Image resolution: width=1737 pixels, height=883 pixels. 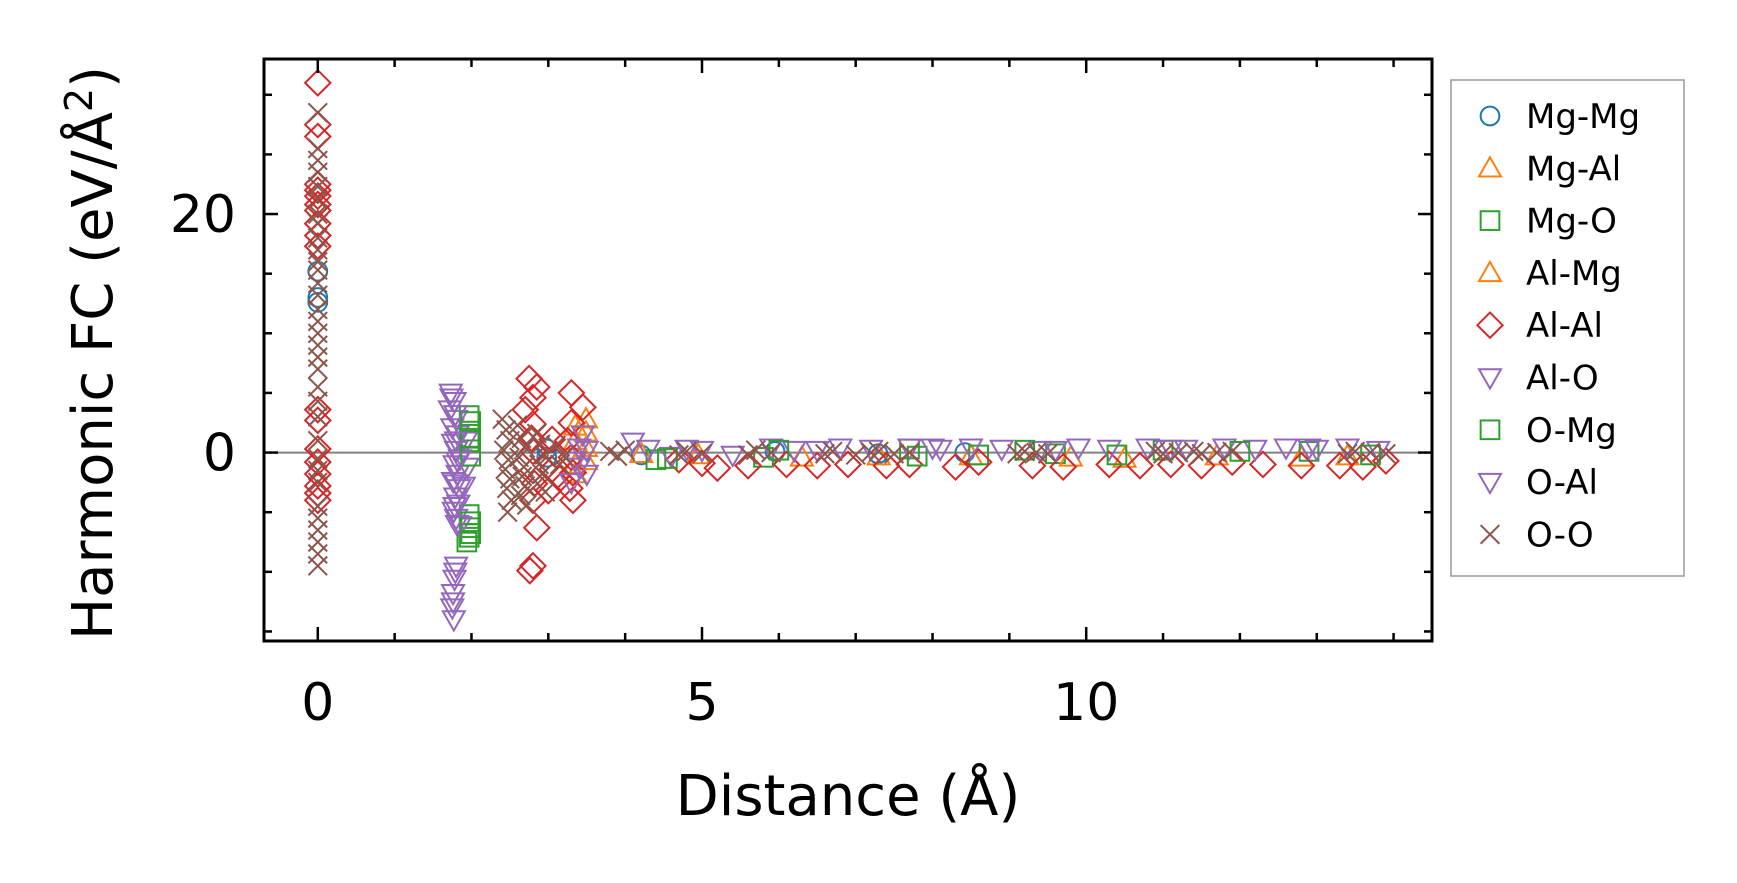 I want to click on y-axis-label-close: ), so click(x=93, y=77).